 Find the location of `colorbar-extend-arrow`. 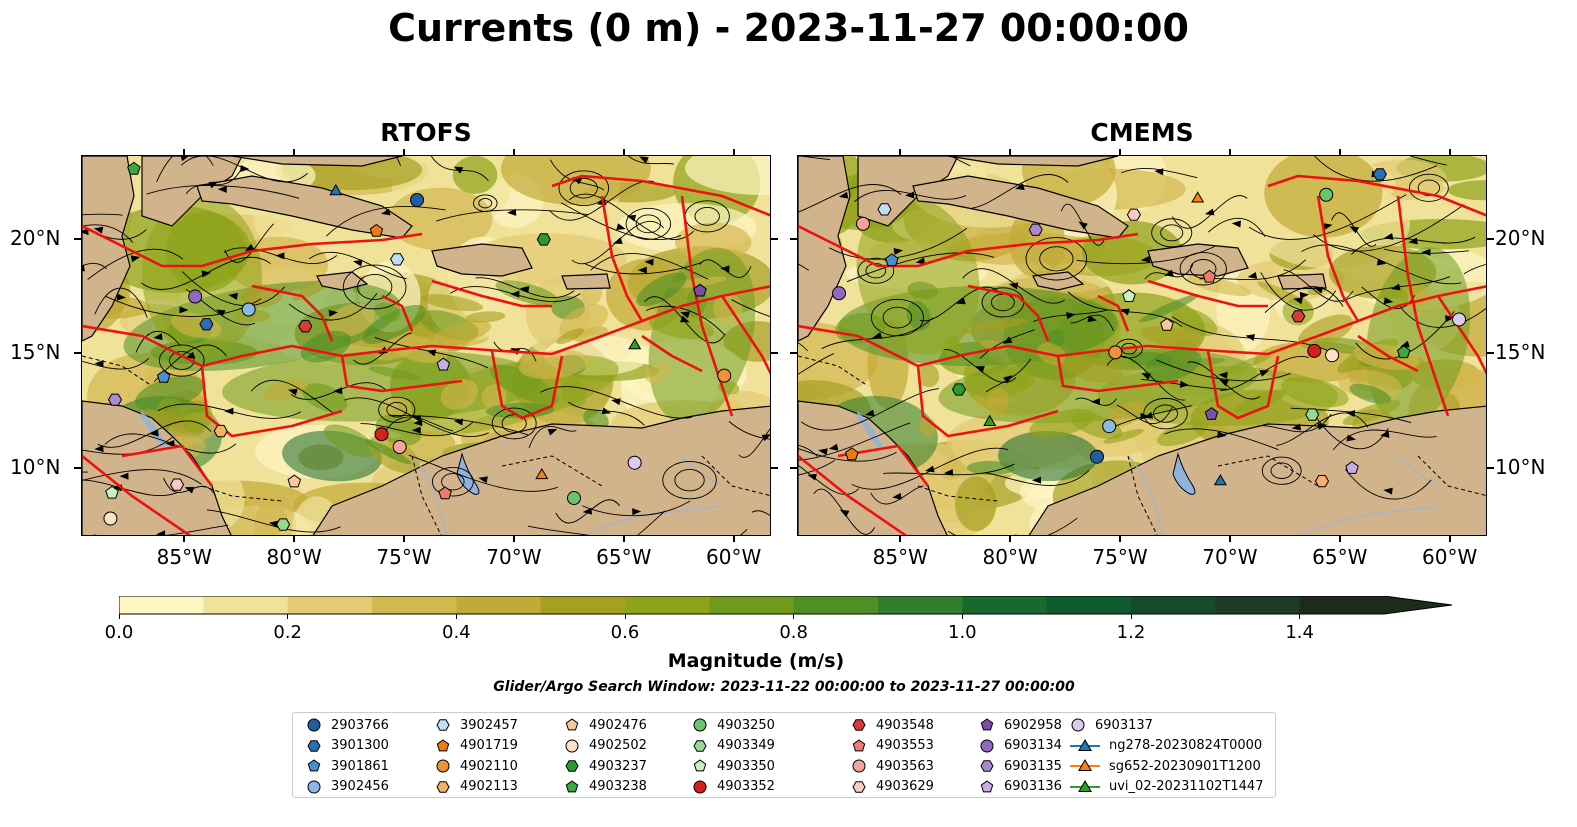

colorbar-extend-arrow is located at coordinates (1418, 605).